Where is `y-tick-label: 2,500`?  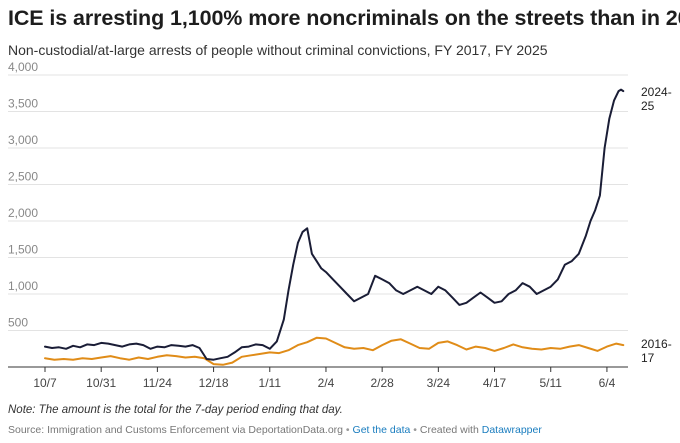
y-tick-label: 2,500 is located at coordinates (23, 177).